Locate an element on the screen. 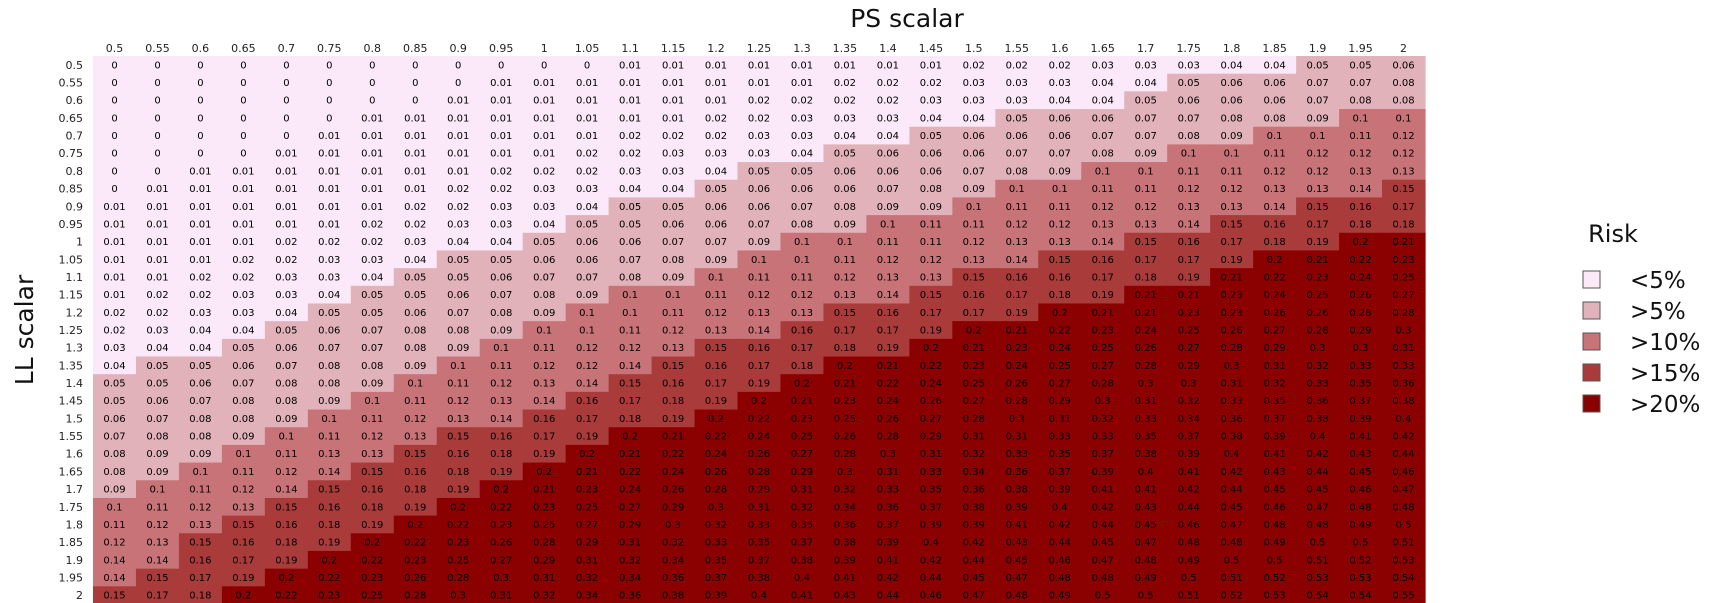 Image resolution: width=1715 pixels, height=603 pixels. heatmap-cell-label: 0.24 is located at coordinates (630, 490).